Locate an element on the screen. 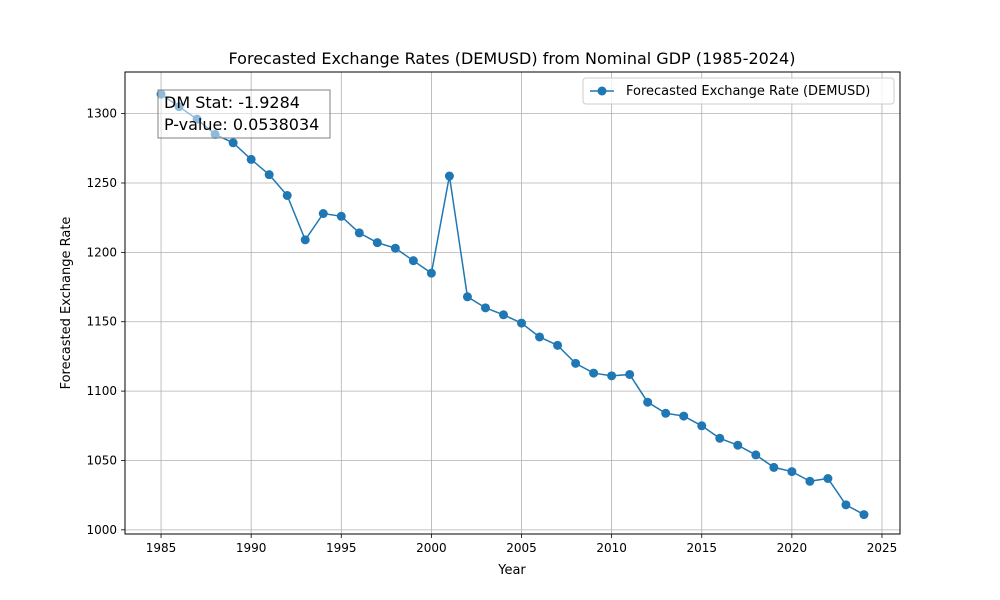 The image size is (1000, 600). y-axis-label: Forecasted Exchange Rate is located at coordinates (66, 303).